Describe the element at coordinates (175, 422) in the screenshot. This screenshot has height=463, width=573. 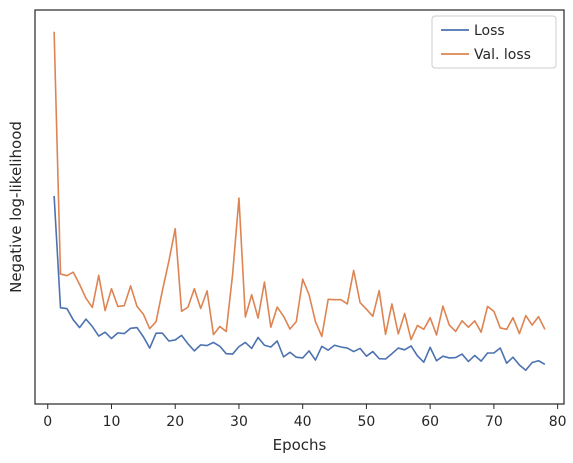
I see `x-tick-label: 20` at that location.